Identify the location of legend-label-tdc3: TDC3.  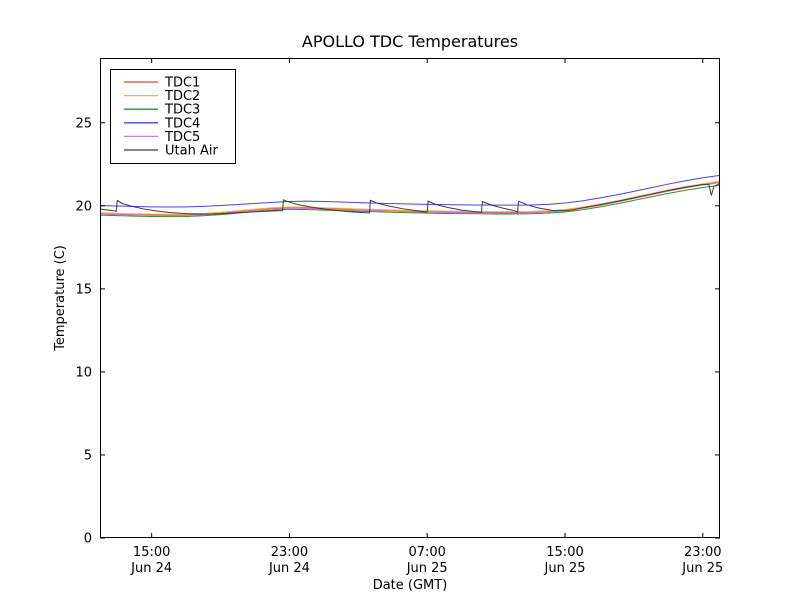
(182, 110).